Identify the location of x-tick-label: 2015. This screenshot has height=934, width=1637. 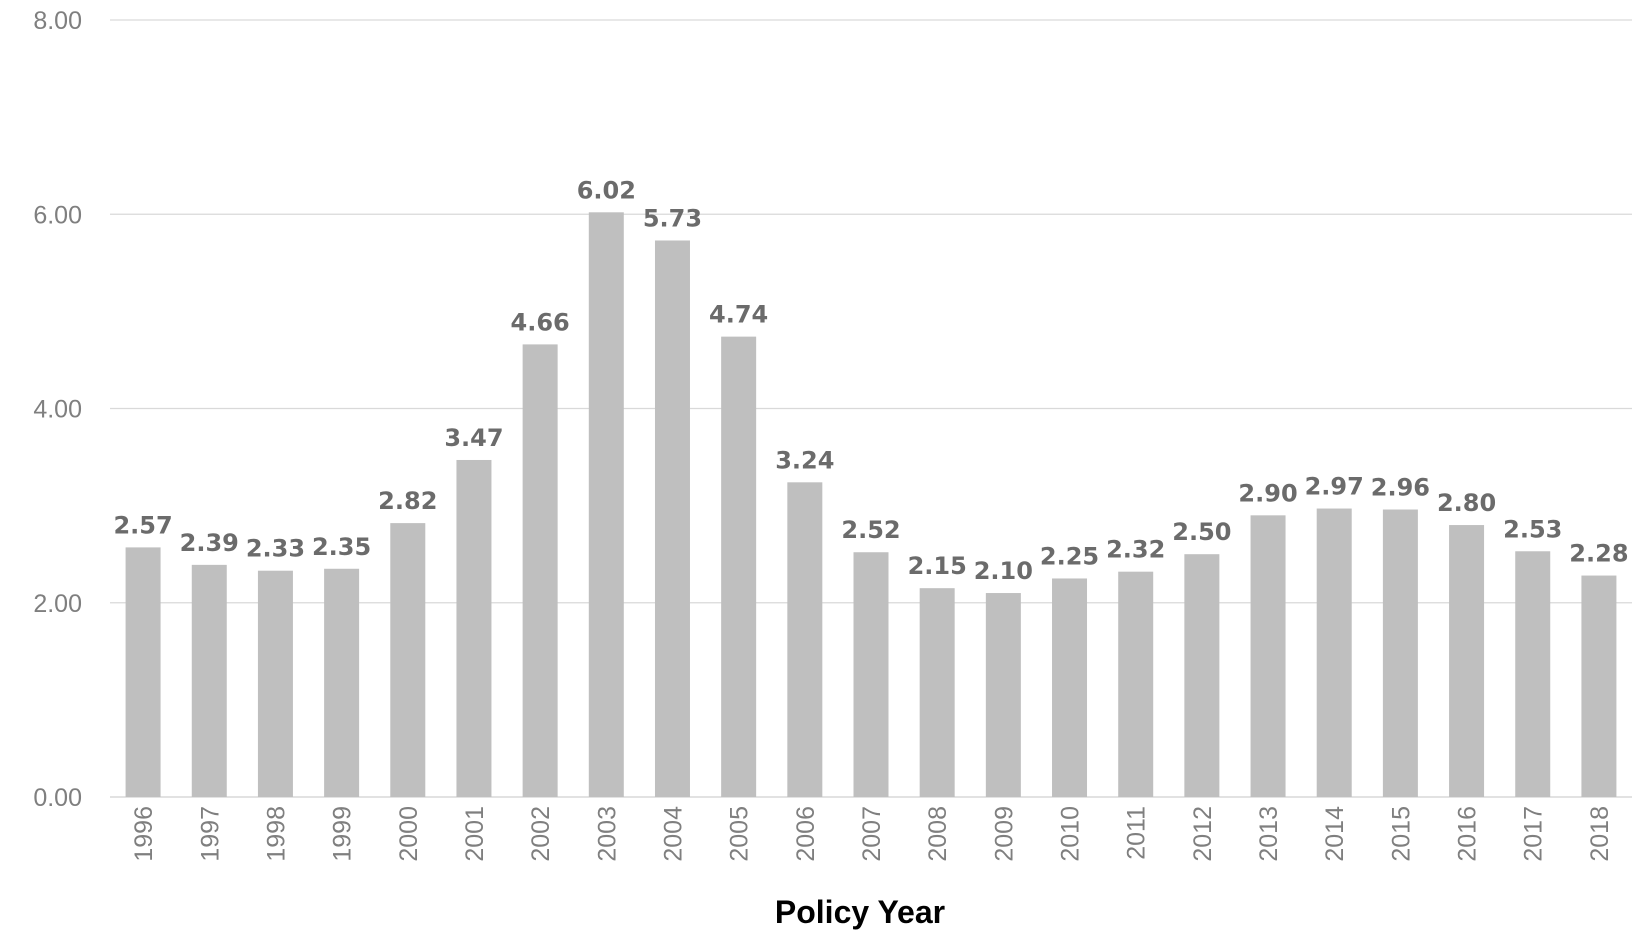
(1401, 834).